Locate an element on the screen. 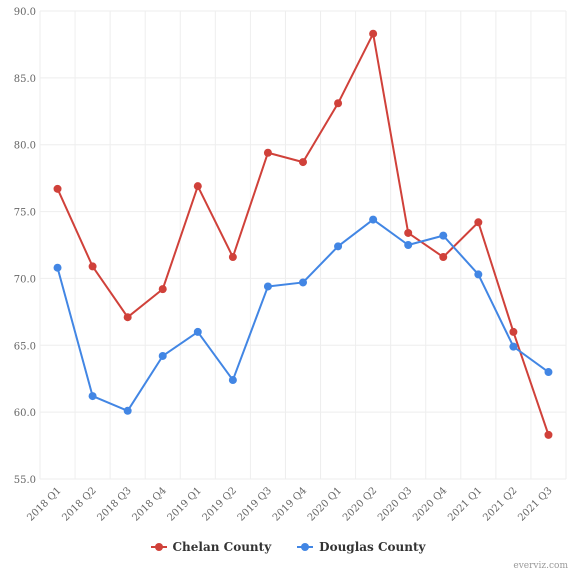  legend-item-douglas-county: Douglas County is located at coordinates (361, 547).